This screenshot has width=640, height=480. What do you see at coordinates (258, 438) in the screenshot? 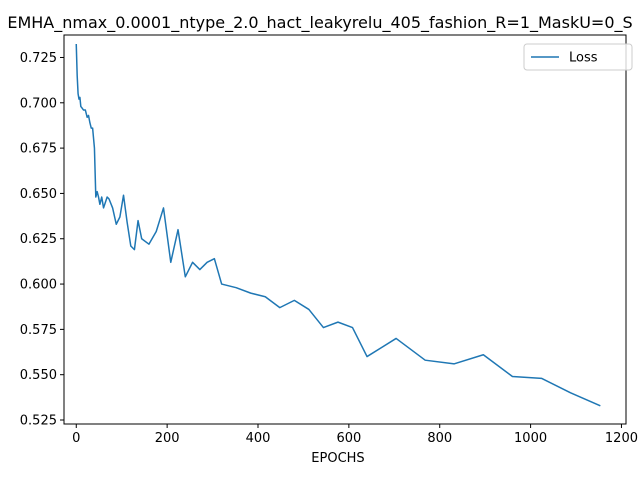
I see `x-tick-label: 400` at bounding box center [258, 438].